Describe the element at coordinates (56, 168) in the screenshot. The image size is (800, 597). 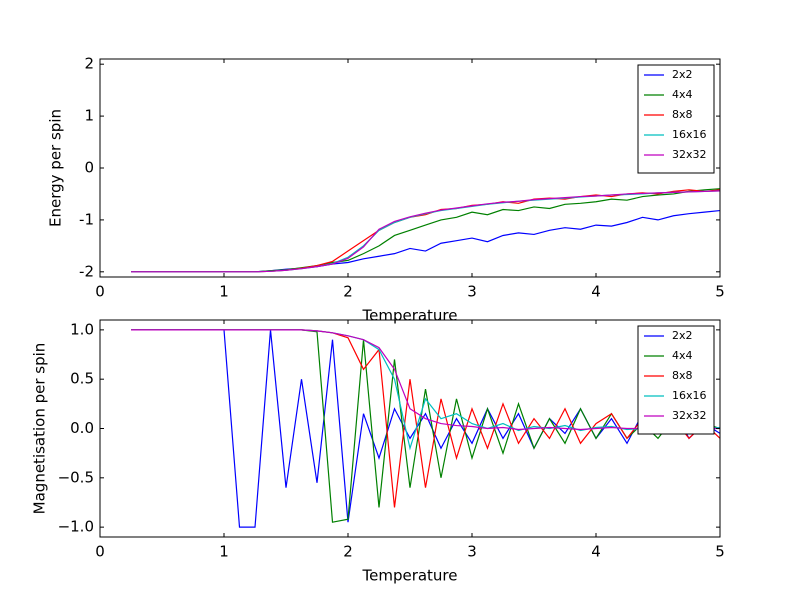
I see `y-axis-label: Energy per spin` at that location.